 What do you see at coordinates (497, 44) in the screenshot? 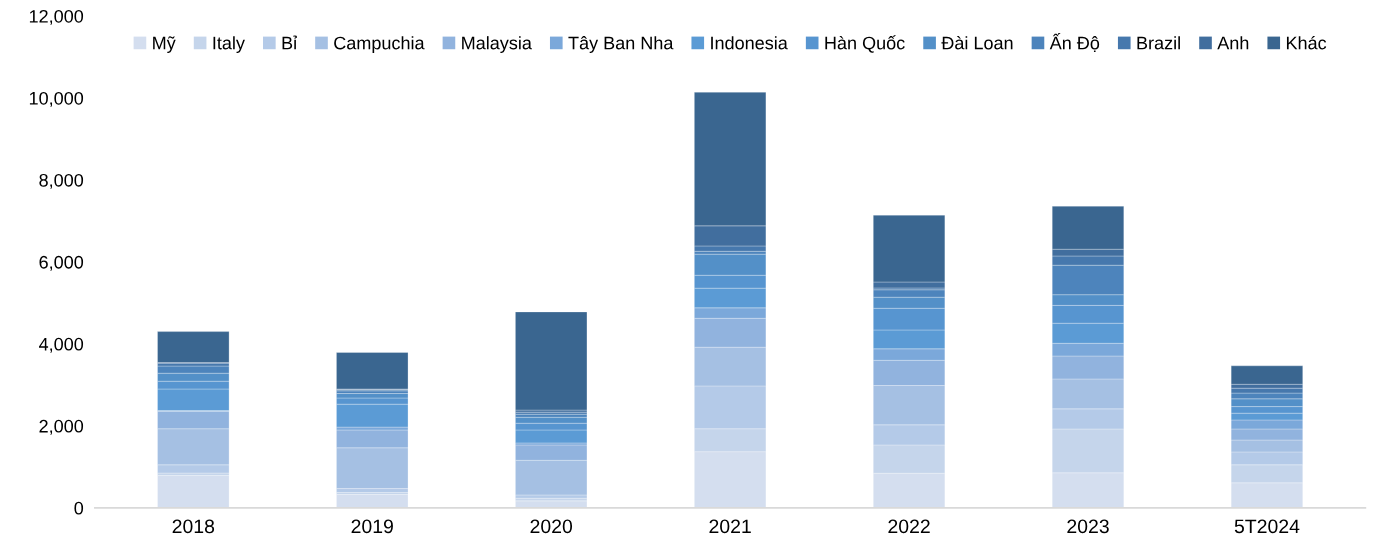
I see `legend-label: Malaysia` at bounding box center [497, 44].